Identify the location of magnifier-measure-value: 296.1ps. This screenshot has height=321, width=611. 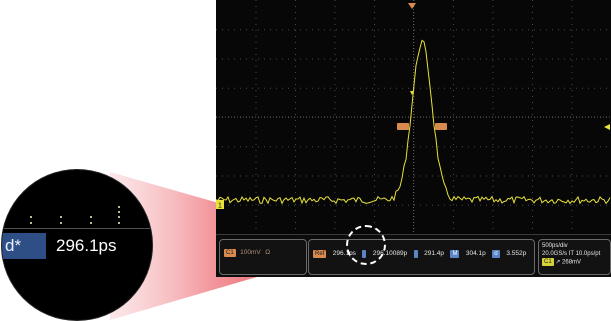
(86, 245).